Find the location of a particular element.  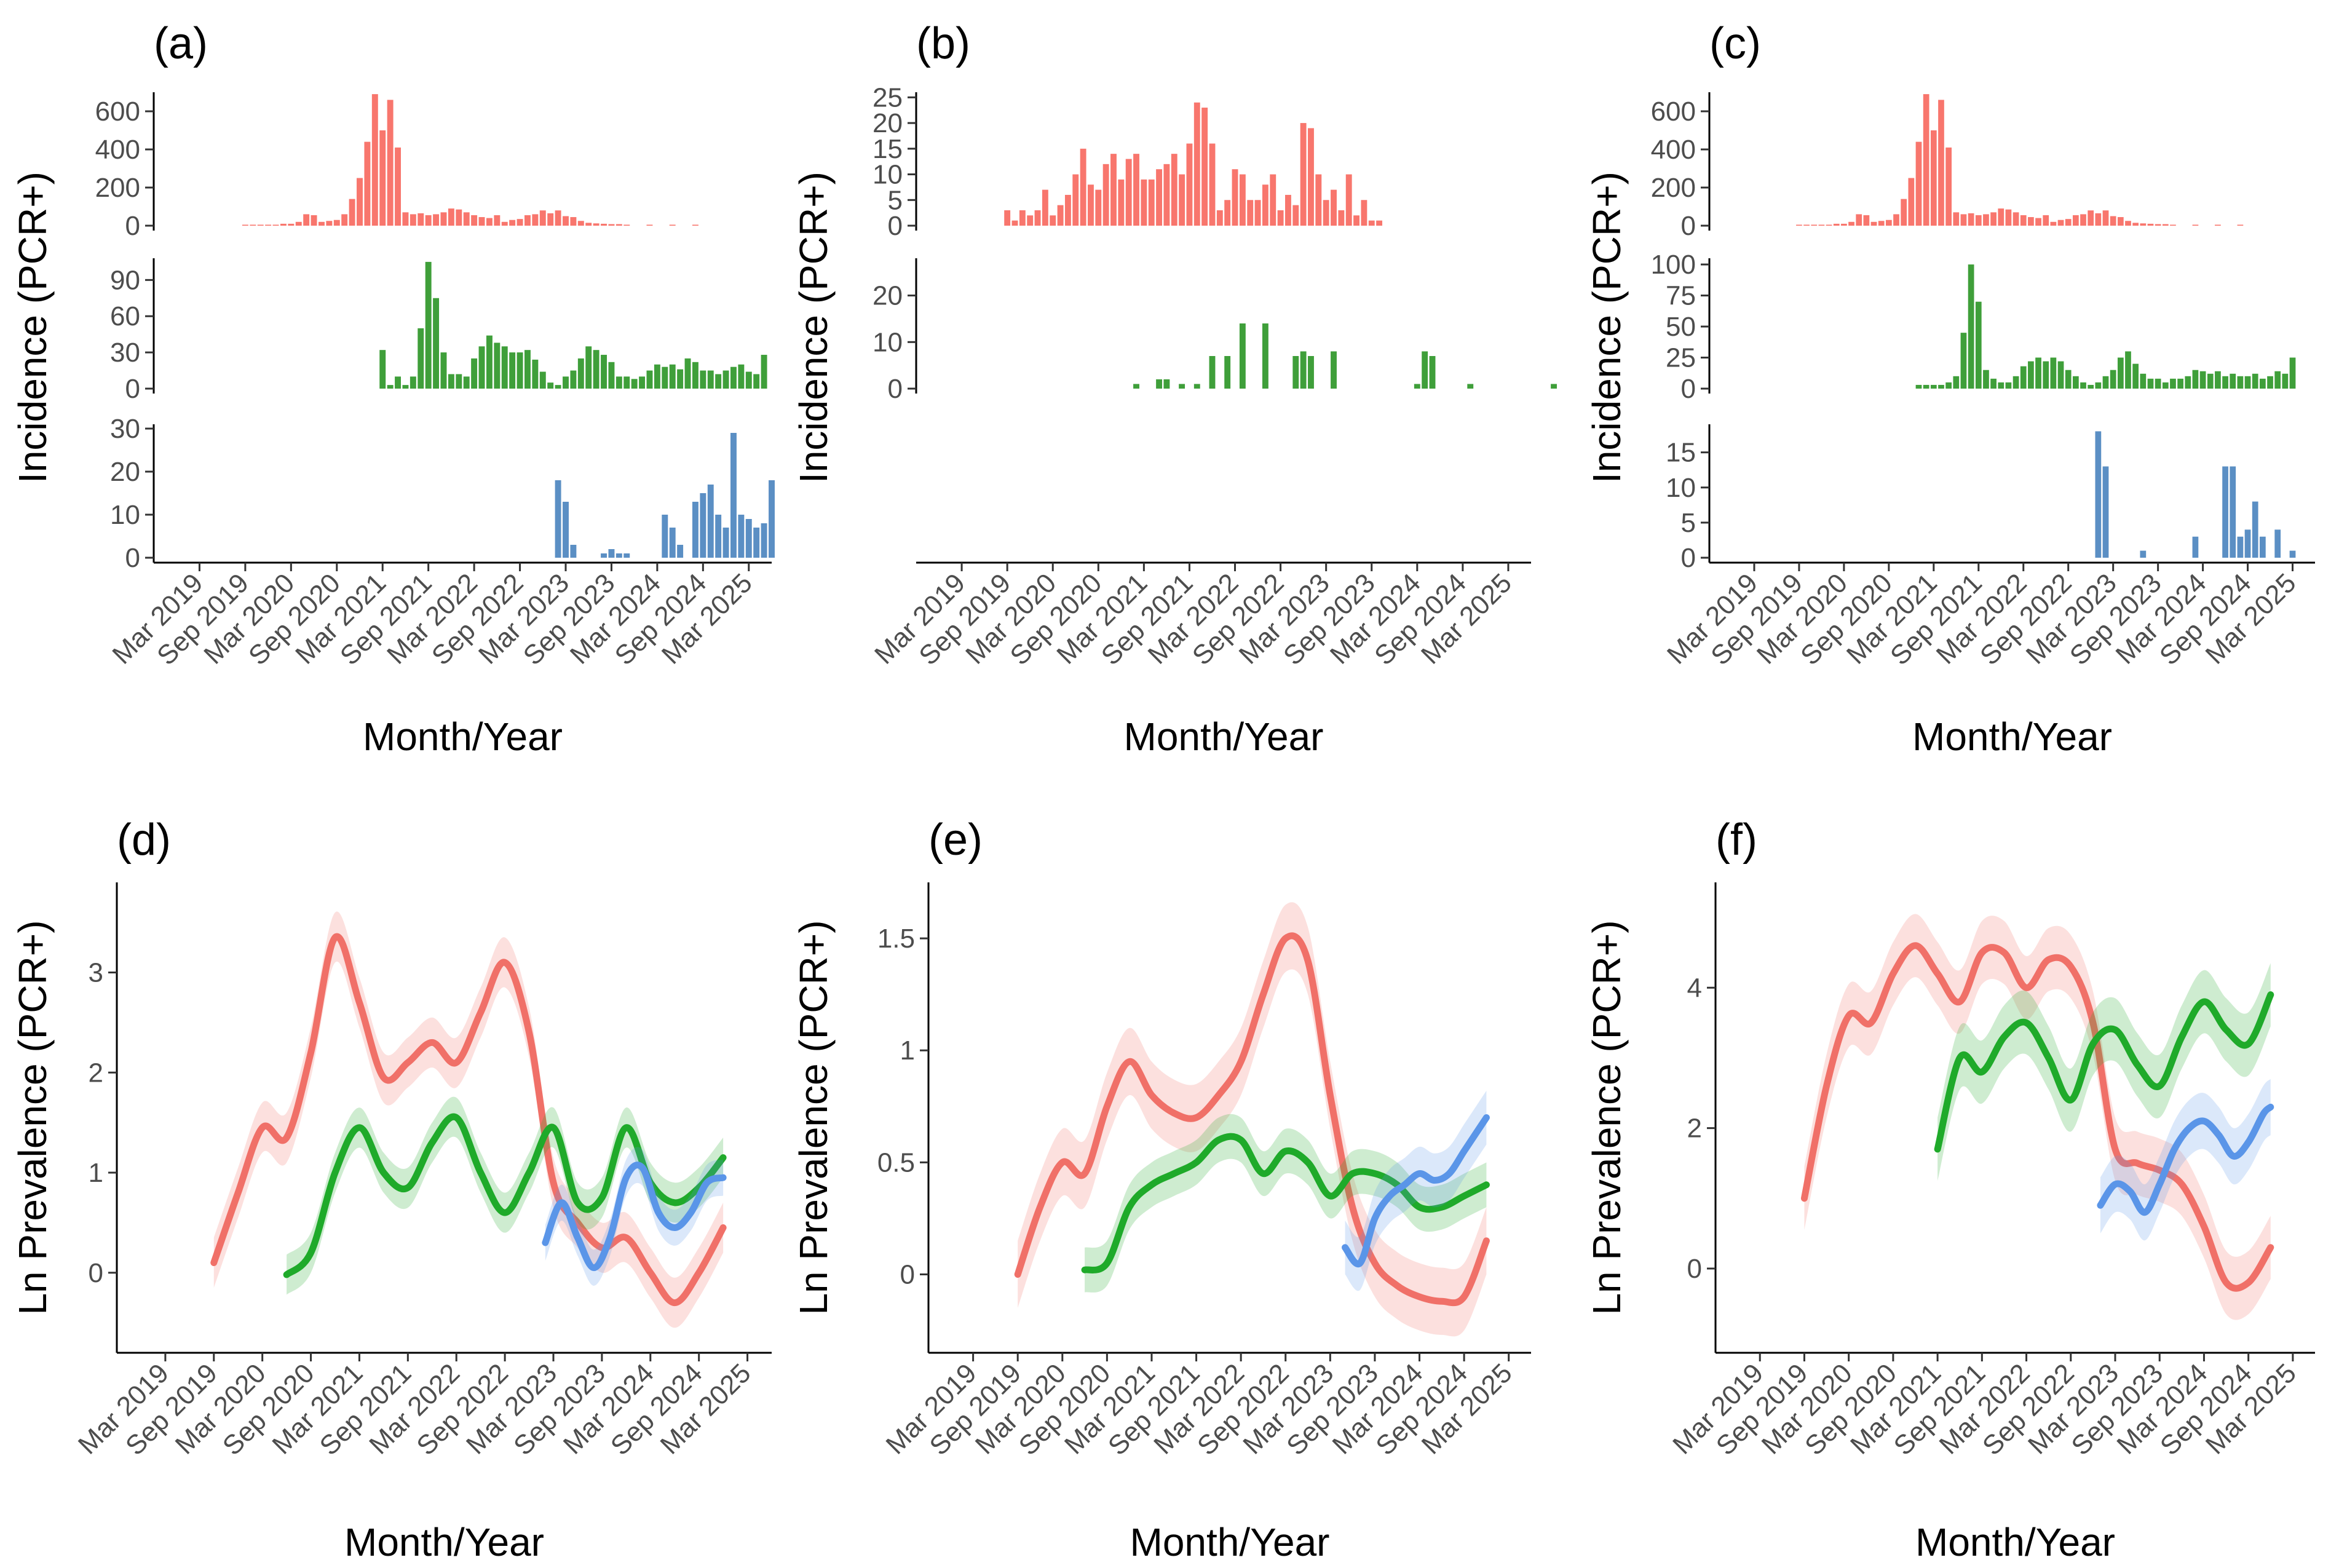

y-tick-label: 15 is located at coordinates (1681, 453).